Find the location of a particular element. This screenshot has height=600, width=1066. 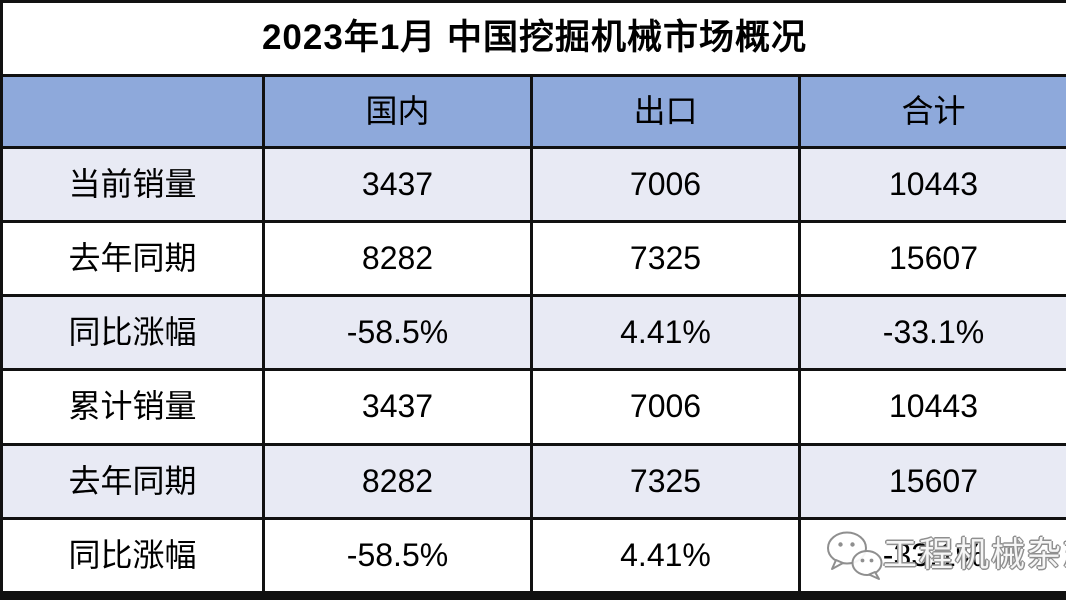

page-title: 2023年1月 中国挖掘机械市场概况 is located at coordinates (533, 39).